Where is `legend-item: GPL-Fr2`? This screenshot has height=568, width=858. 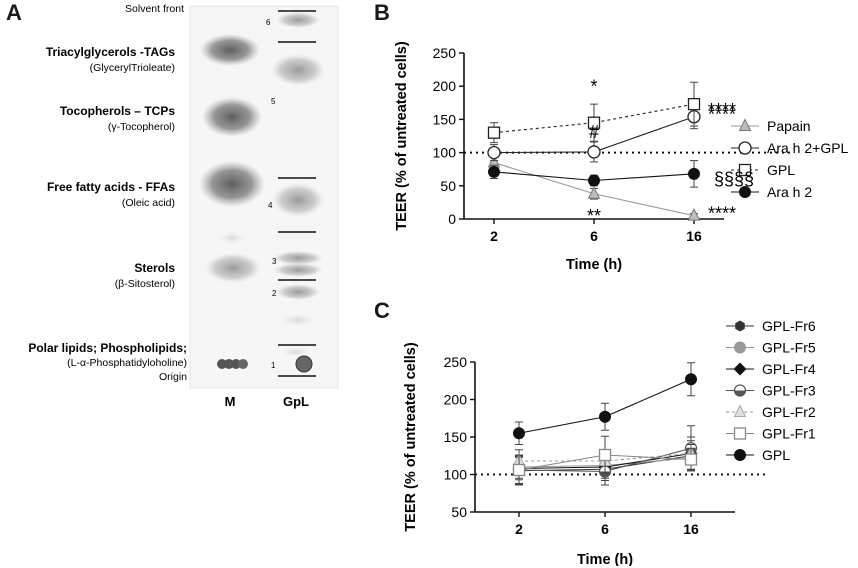 legend-item: GPL-Fr2 is located at coordinates (771, 412).